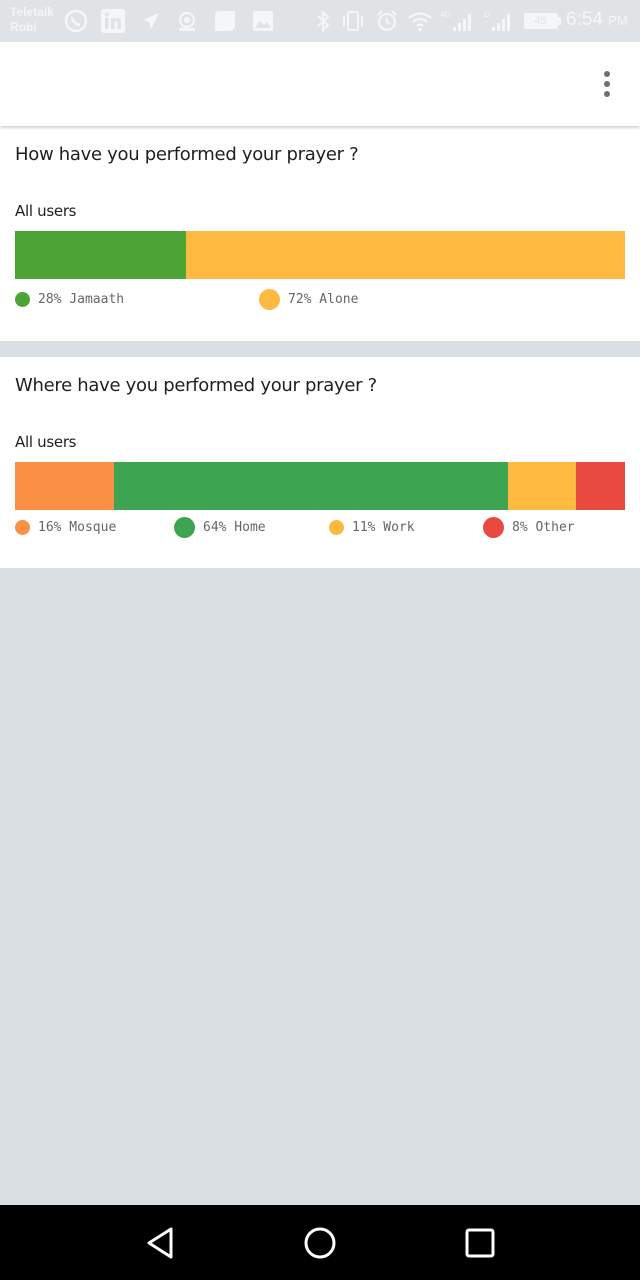 Image resolution: width=640 pixels, height=1280 pixels. Describe the element at coordinates (320, 527) in the screenshot. I see `legend: 16% Mosque 64% Home 11% Work 8% Other` at that location.